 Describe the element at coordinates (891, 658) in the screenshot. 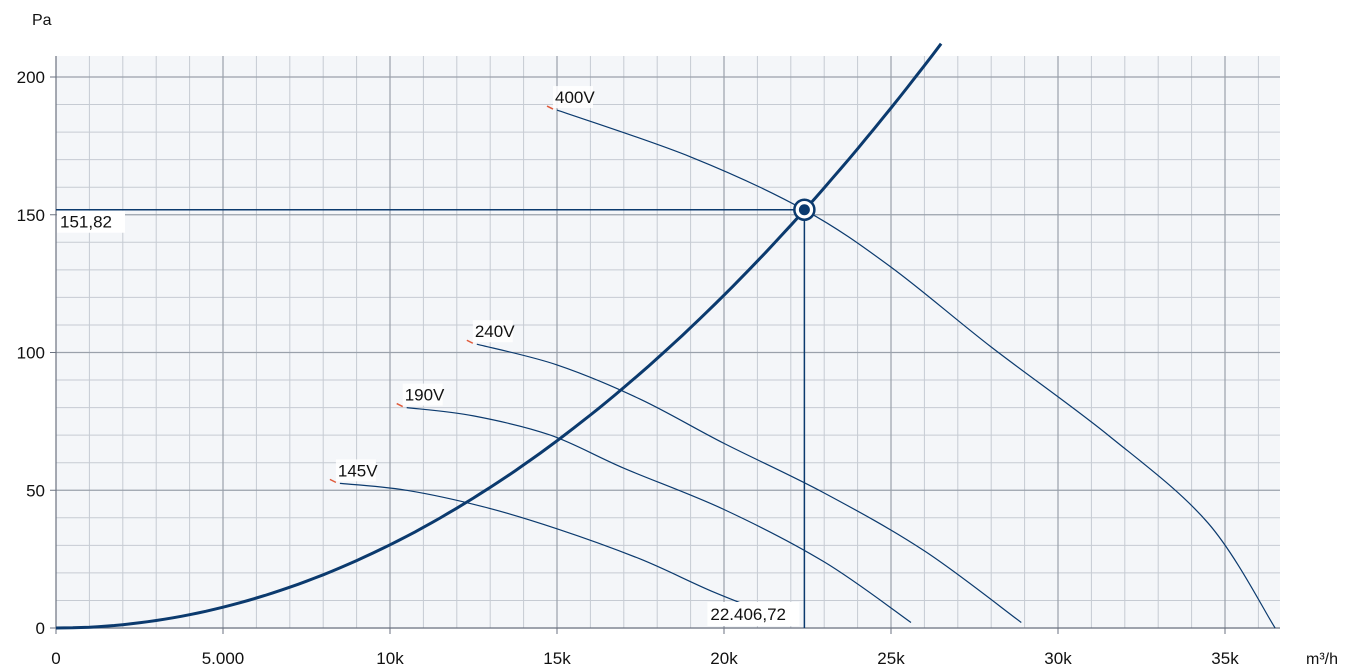

I see `x-tick-label: 25k` at that location.